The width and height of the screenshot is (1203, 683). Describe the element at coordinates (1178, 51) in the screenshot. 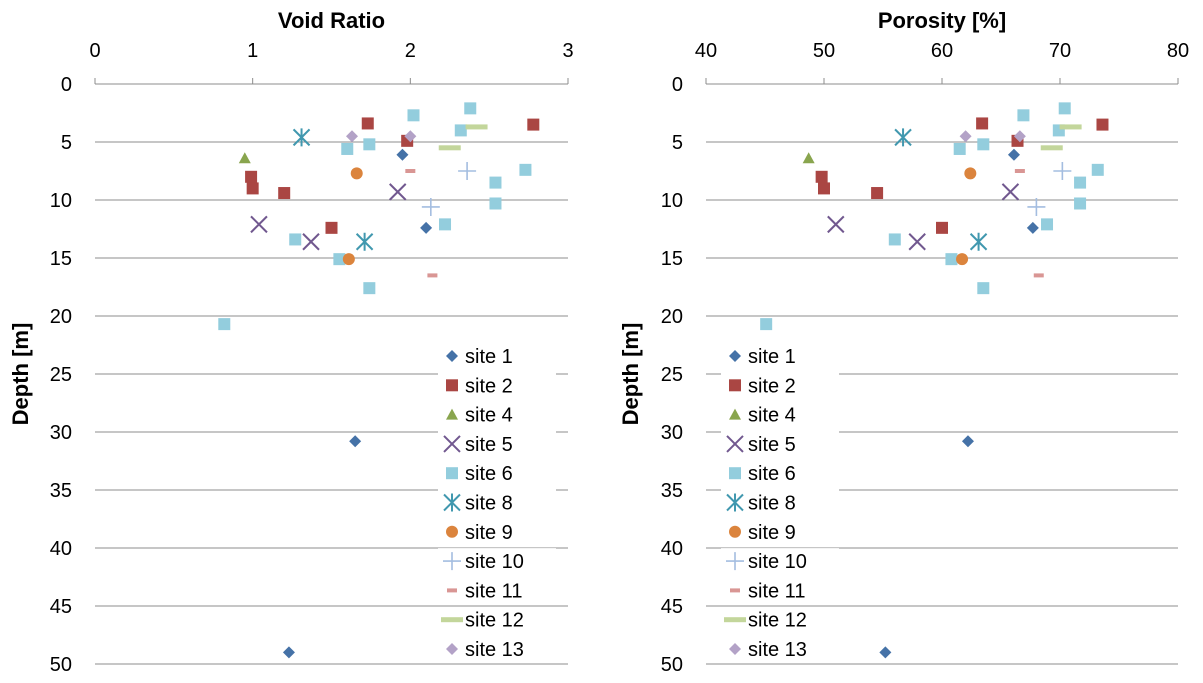

I see `x-tick-label: 80` at that location.